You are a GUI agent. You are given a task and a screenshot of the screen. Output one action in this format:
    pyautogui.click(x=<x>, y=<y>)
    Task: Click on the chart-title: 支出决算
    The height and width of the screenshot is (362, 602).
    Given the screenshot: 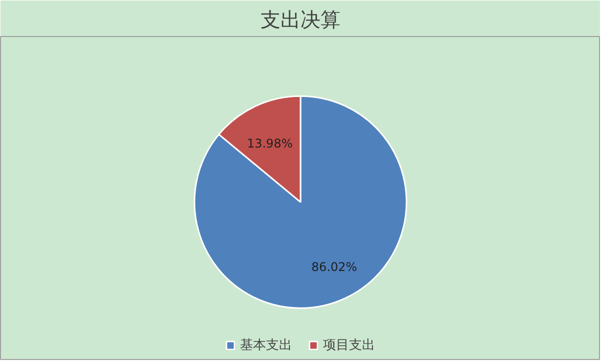 What is the action you would take?
    pyautogui.click(x=300, y=20)
    